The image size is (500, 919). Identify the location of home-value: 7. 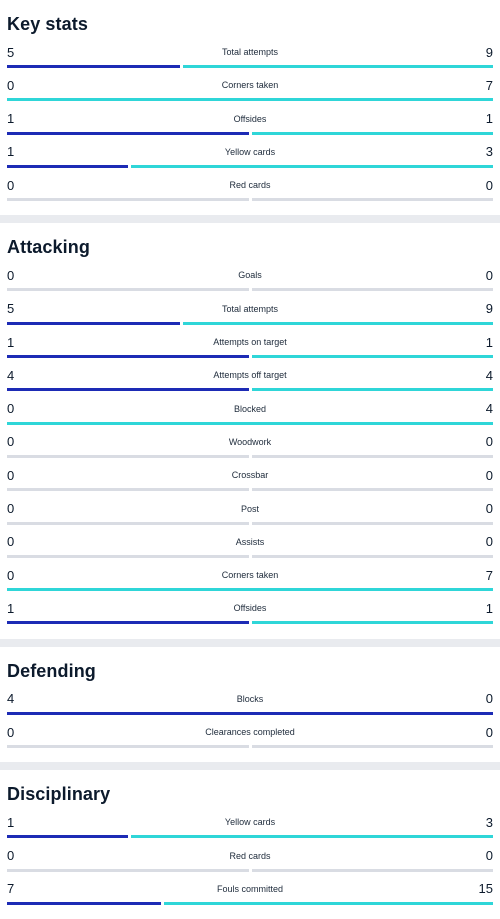
(11, 889).